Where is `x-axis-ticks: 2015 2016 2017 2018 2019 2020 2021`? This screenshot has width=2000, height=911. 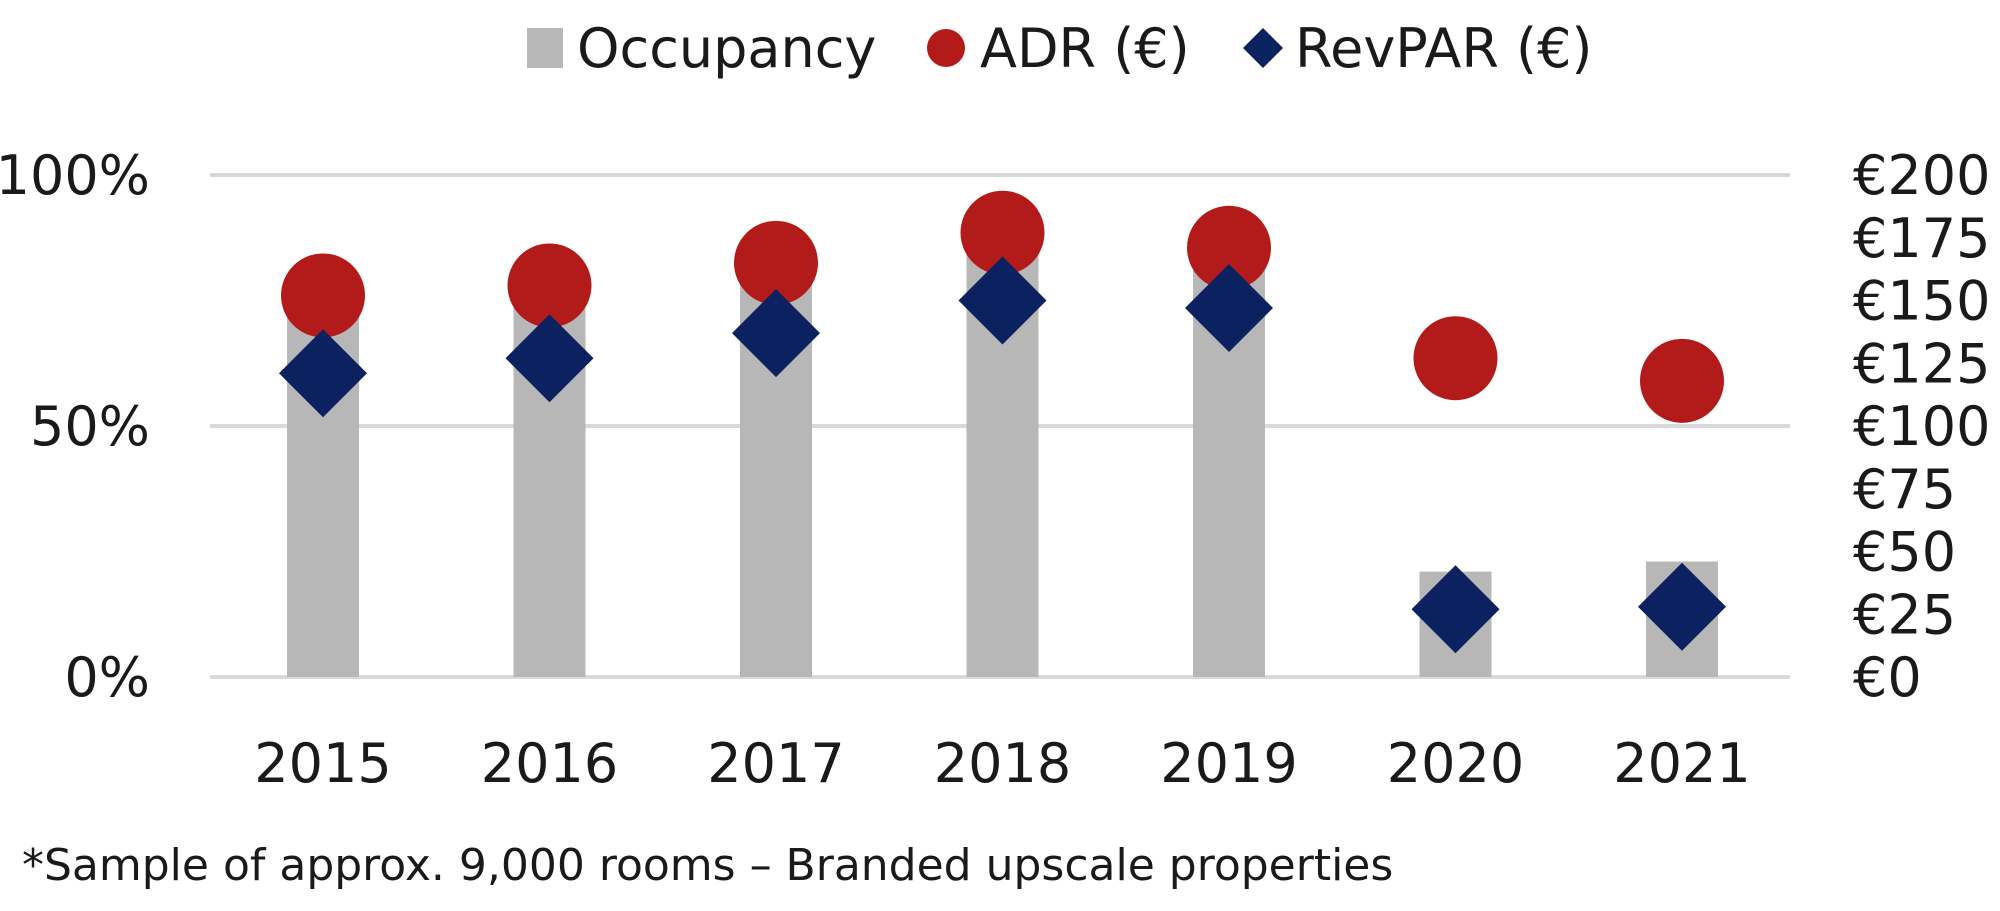
x-axis-ticks: 2015 2016 2017 2018 2019 2020 2021 is located at coordinates (1002, 763).